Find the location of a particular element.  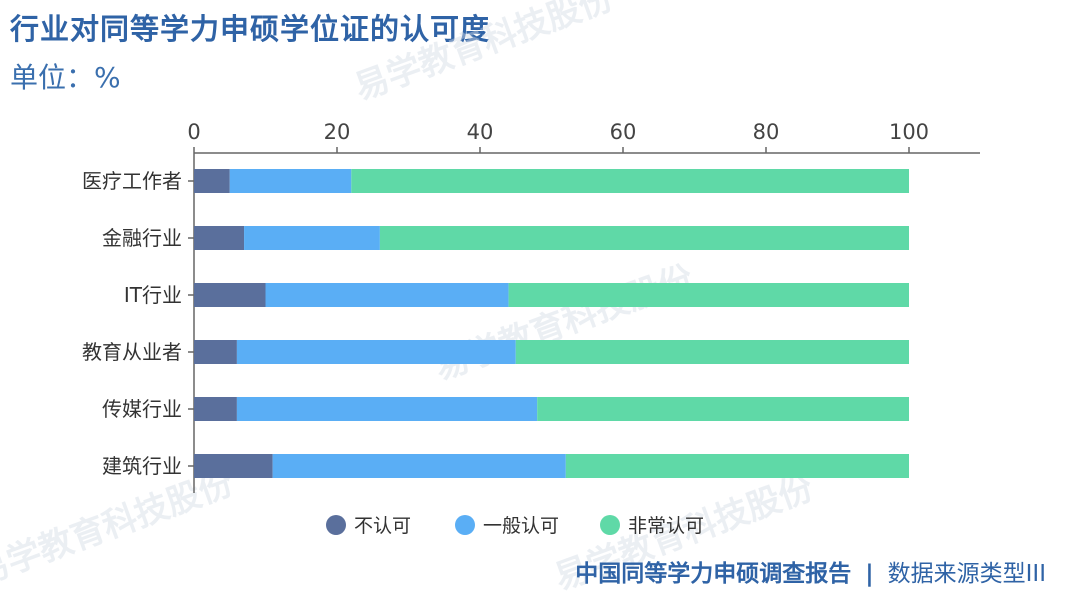

category-label: 建筑行业 is located at coordinates (142, 466).